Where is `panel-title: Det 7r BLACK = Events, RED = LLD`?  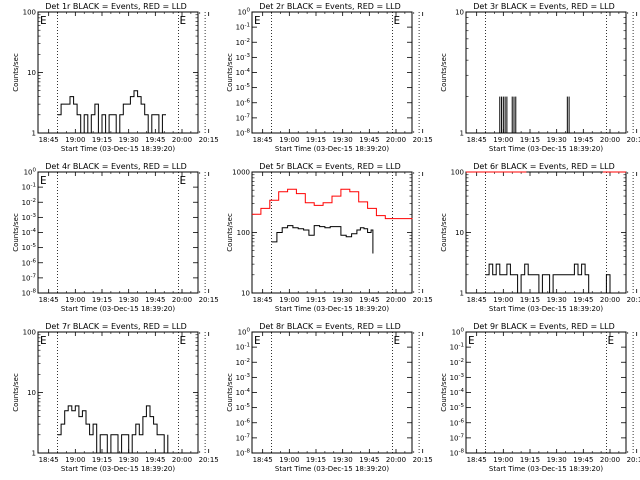 panel-title: Det 7r BLACK = Events, RED = LLD is located at coordinates (116, 326).